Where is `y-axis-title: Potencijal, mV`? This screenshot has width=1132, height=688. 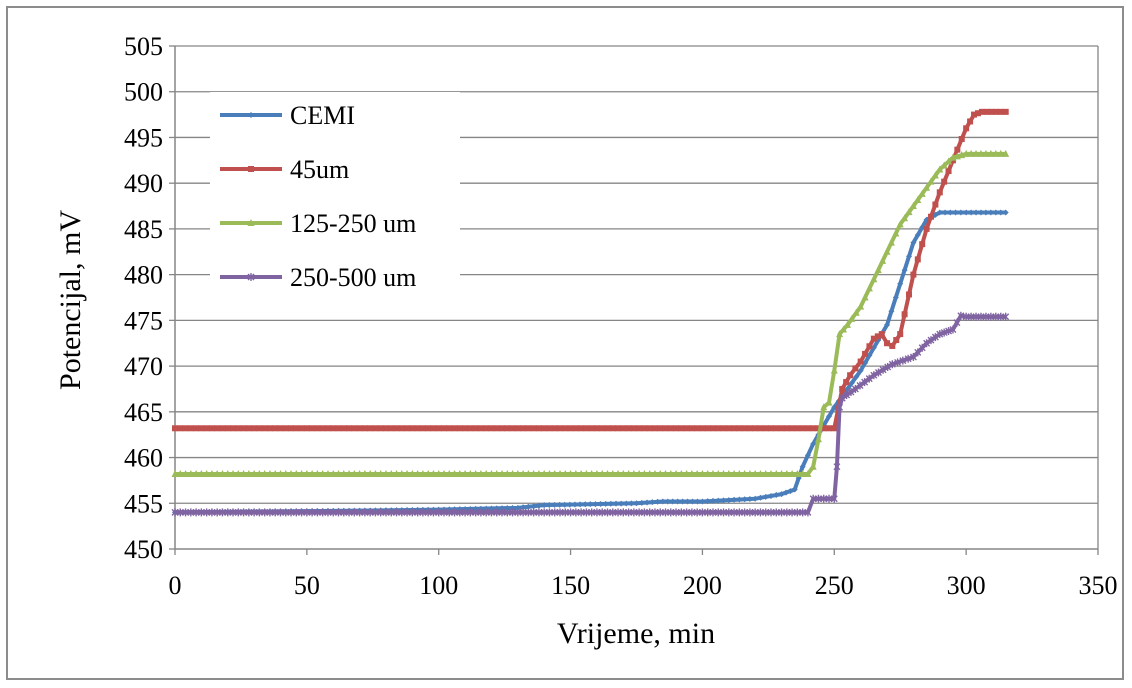
y-axis-title: Potencijal, mV is located at coordinates (70, 300).